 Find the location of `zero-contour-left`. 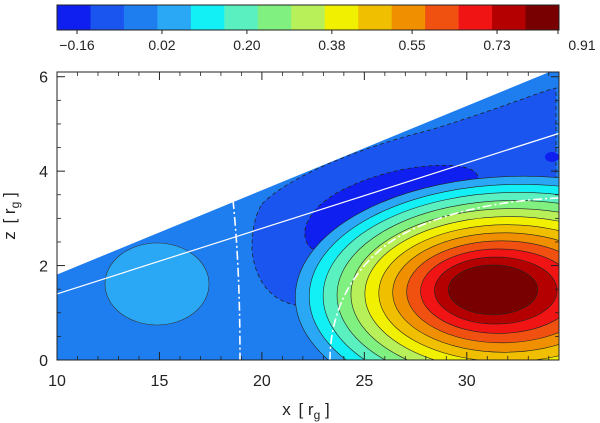

zero-contour-left is located at coordinates (236, 279).